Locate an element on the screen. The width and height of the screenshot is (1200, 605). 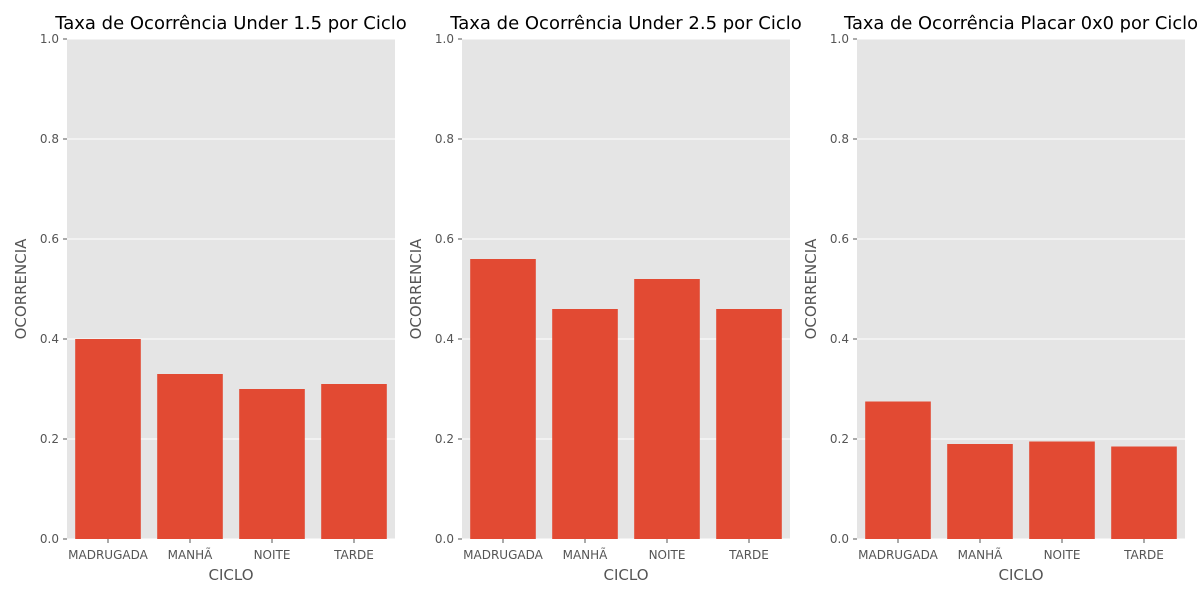
chart-title: Taxa de Ocorrência Under 2.5 por Ciclo is located at coordinates (625, 23).